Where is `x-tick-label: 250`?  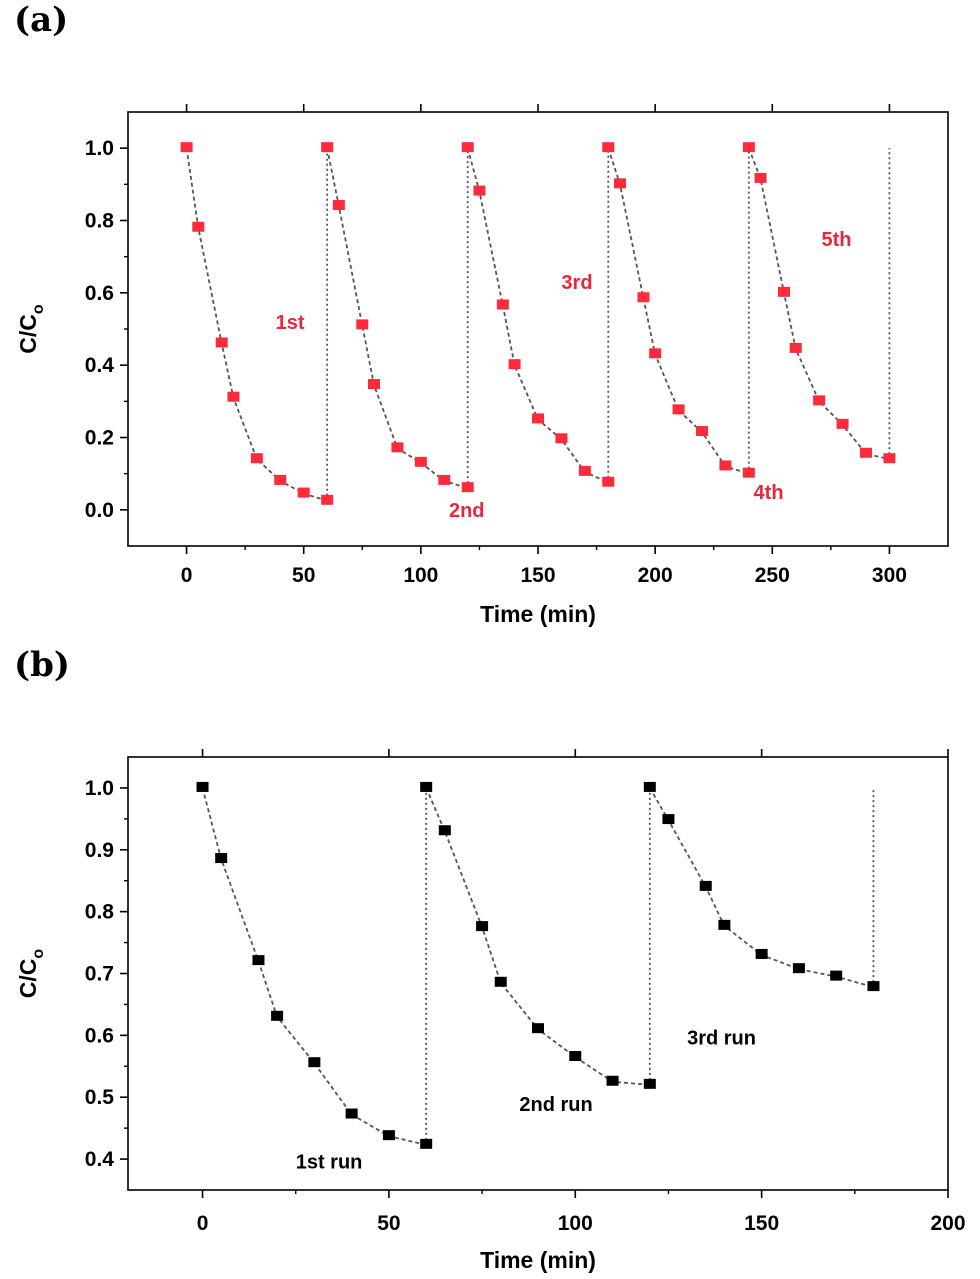 x-tick-label: 250 is located at coordinates (772, 575).